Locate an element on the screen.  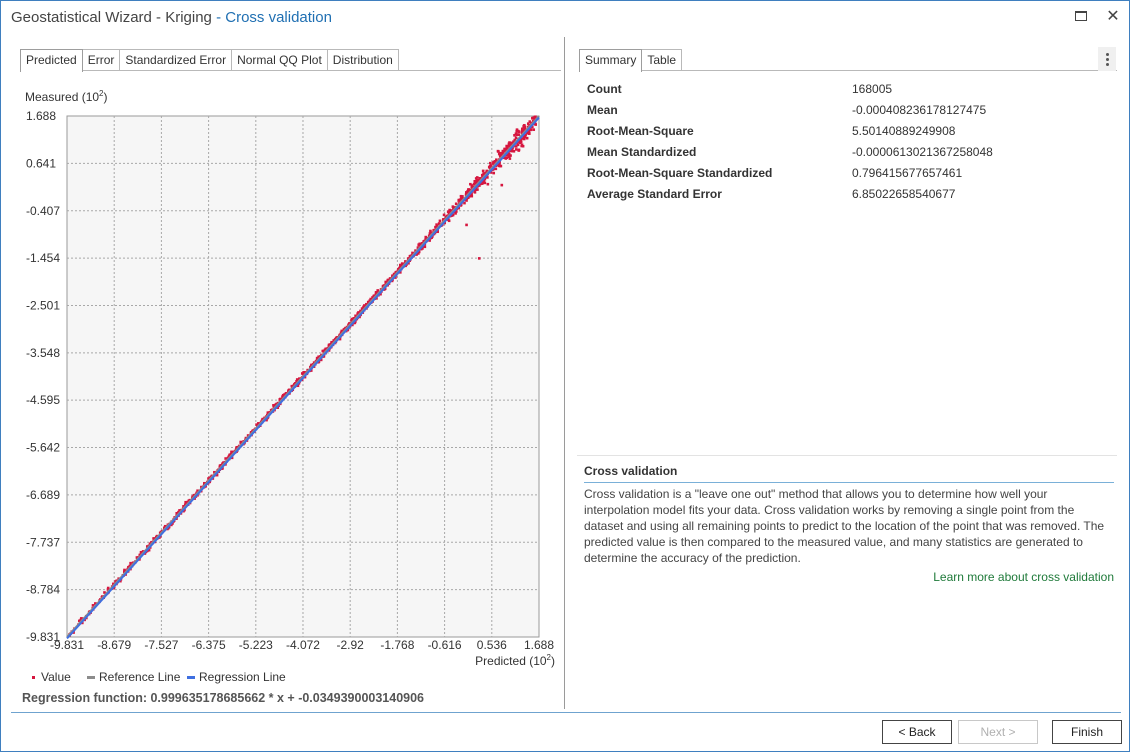
stat-label: Mean is located at coordinates (602, 110).